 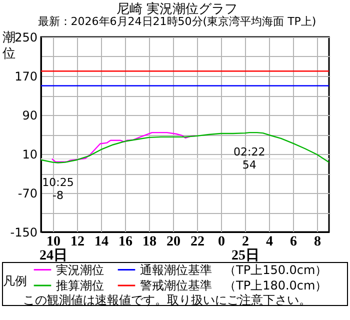 I want to click on chart-subtitle: 最新：2026年6月24日21時50分(東京湾平均海面 TP上), so click(x=177, y=21).